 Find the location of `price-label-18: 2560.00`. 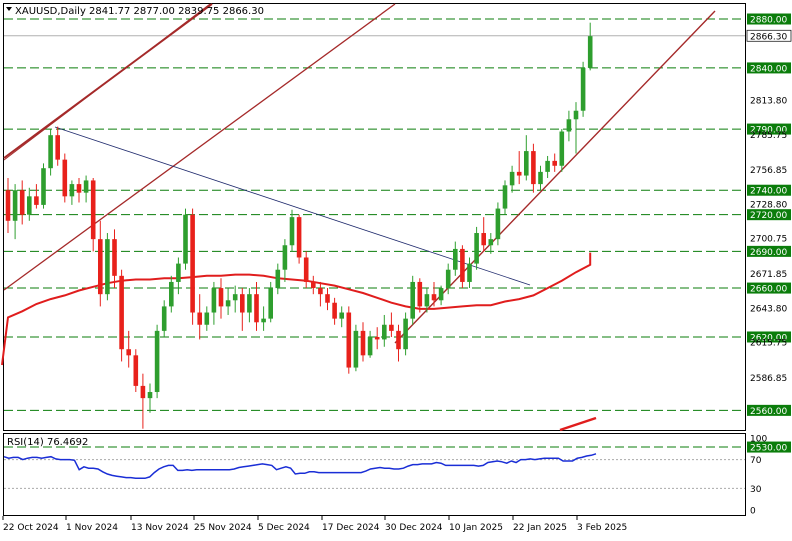

price-label-18: 2560.00 is located at coordinates (768, 412).